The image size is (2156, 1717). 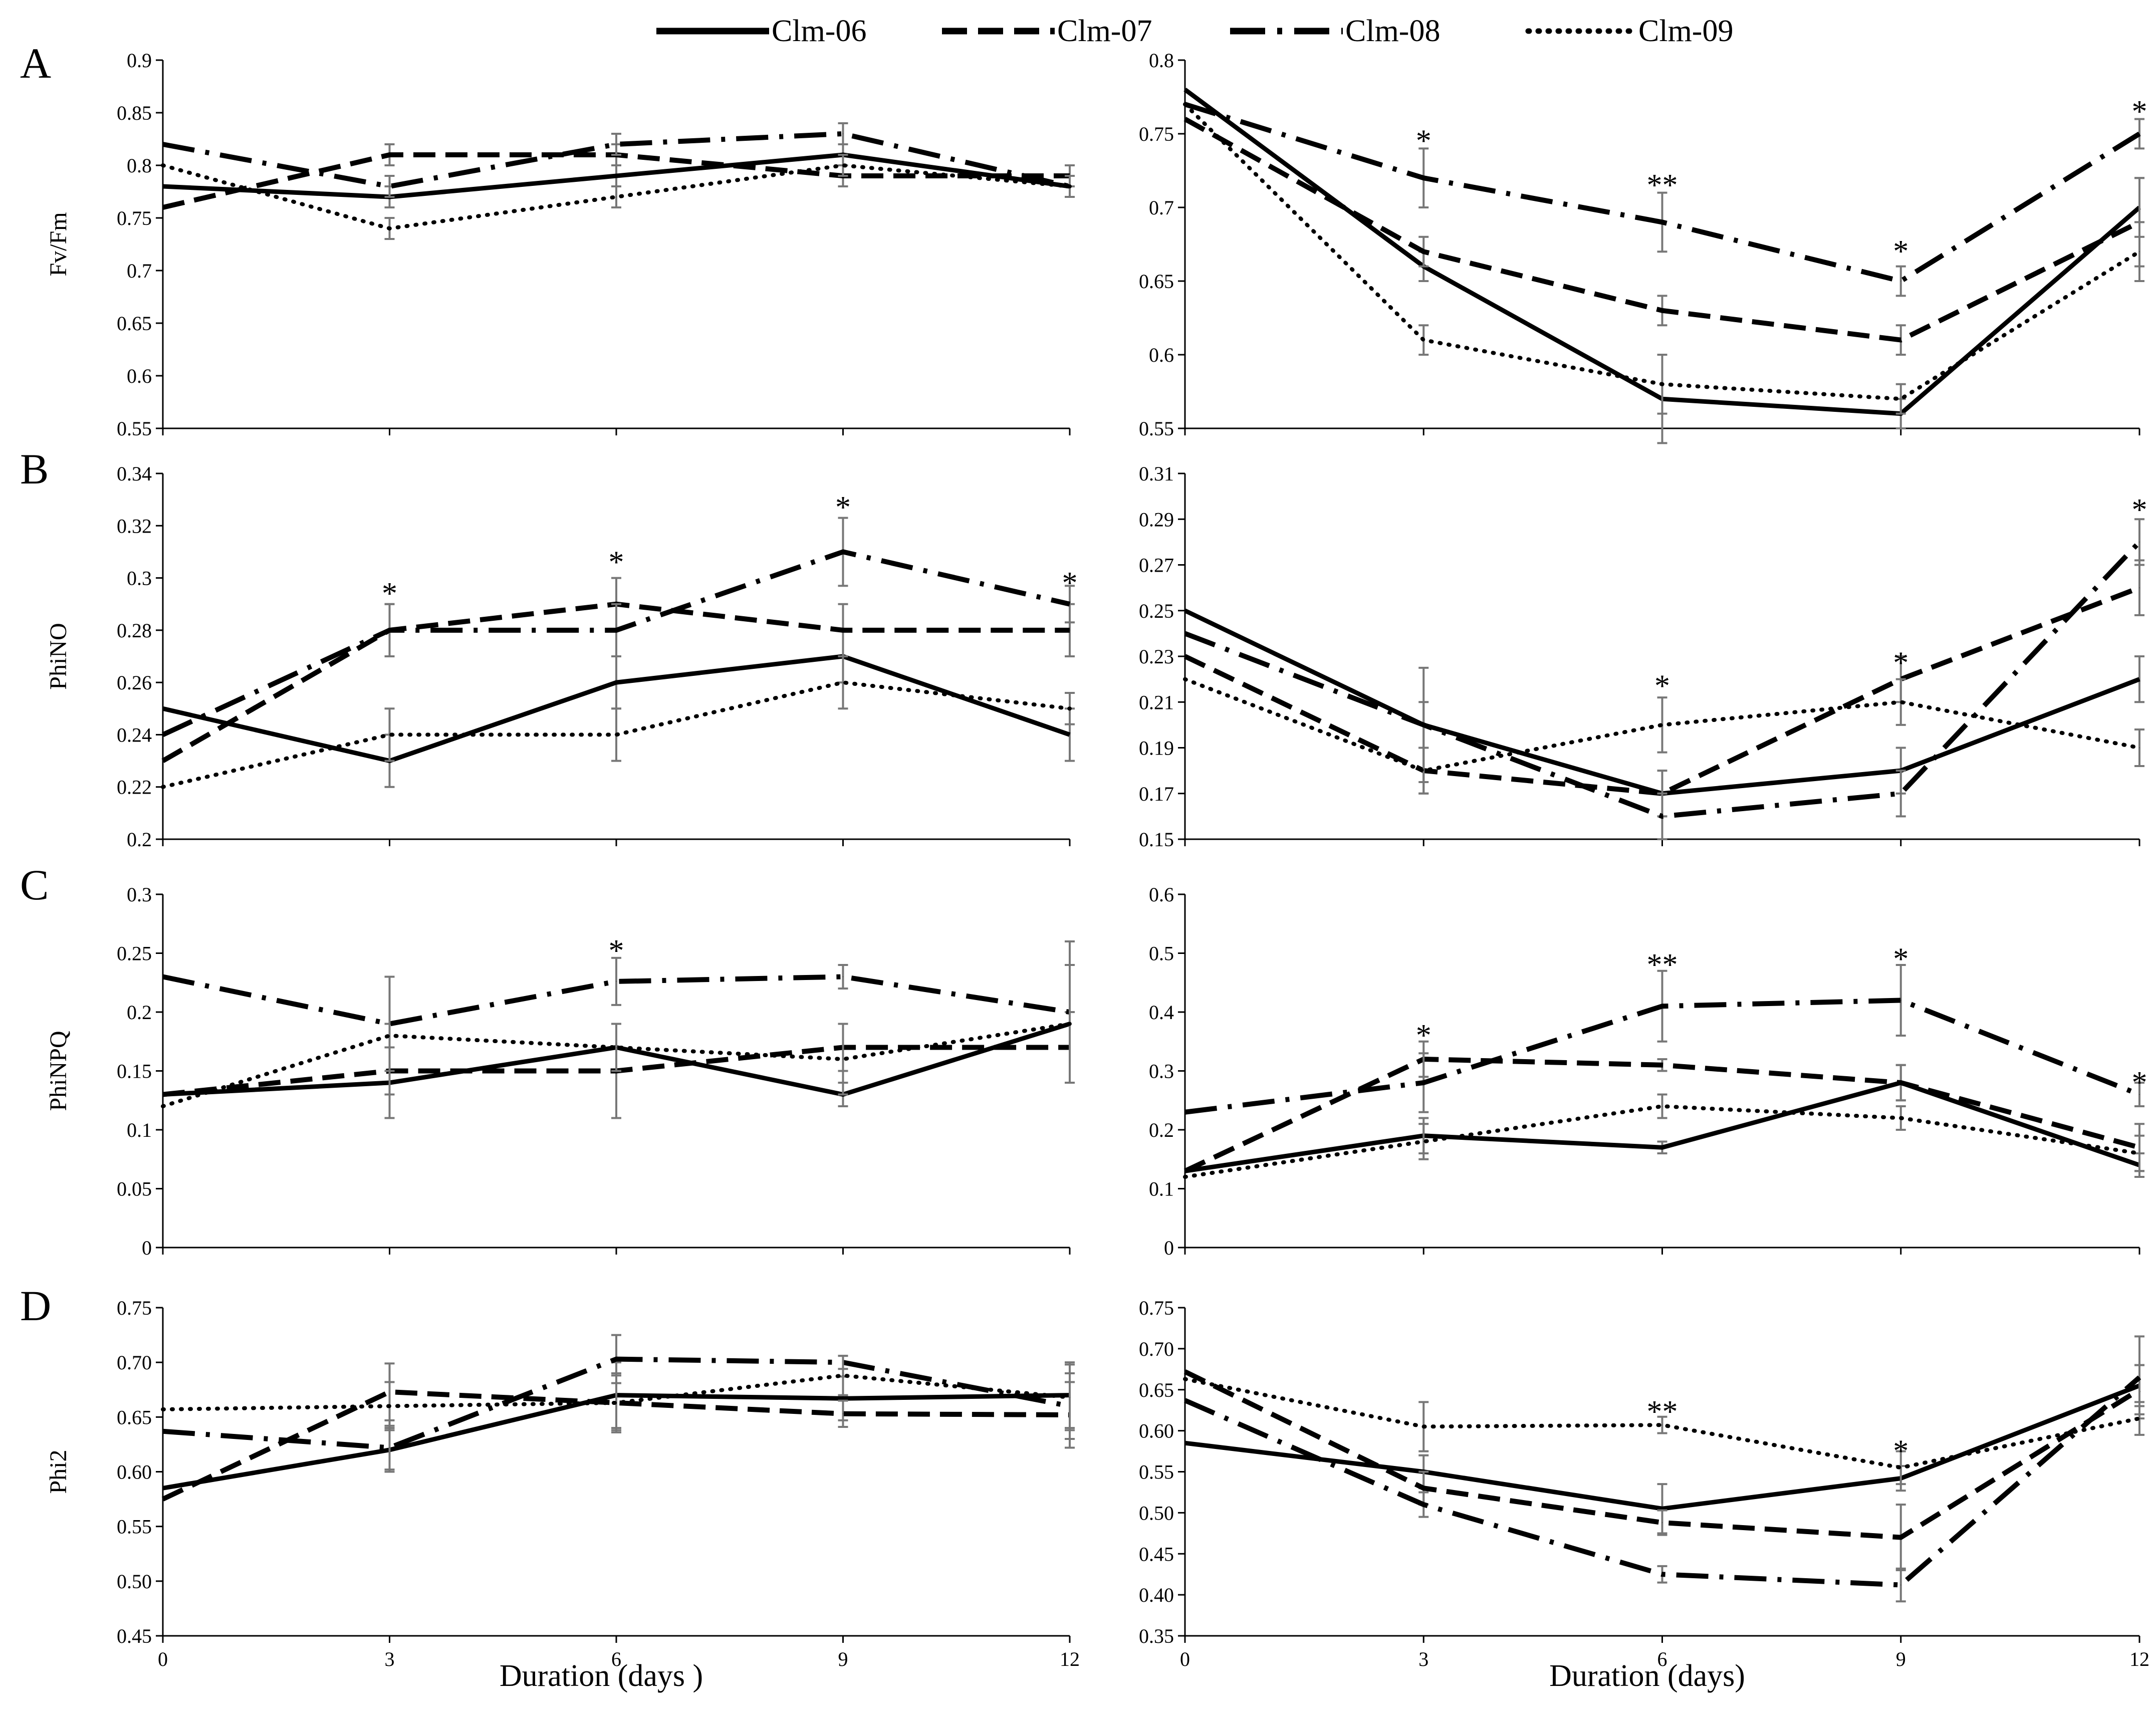 What do you see at coordinates (761, 31) in the screenshot?
I see `legend-item-clm-06: Clm-06` at bounding box center [761, 31].